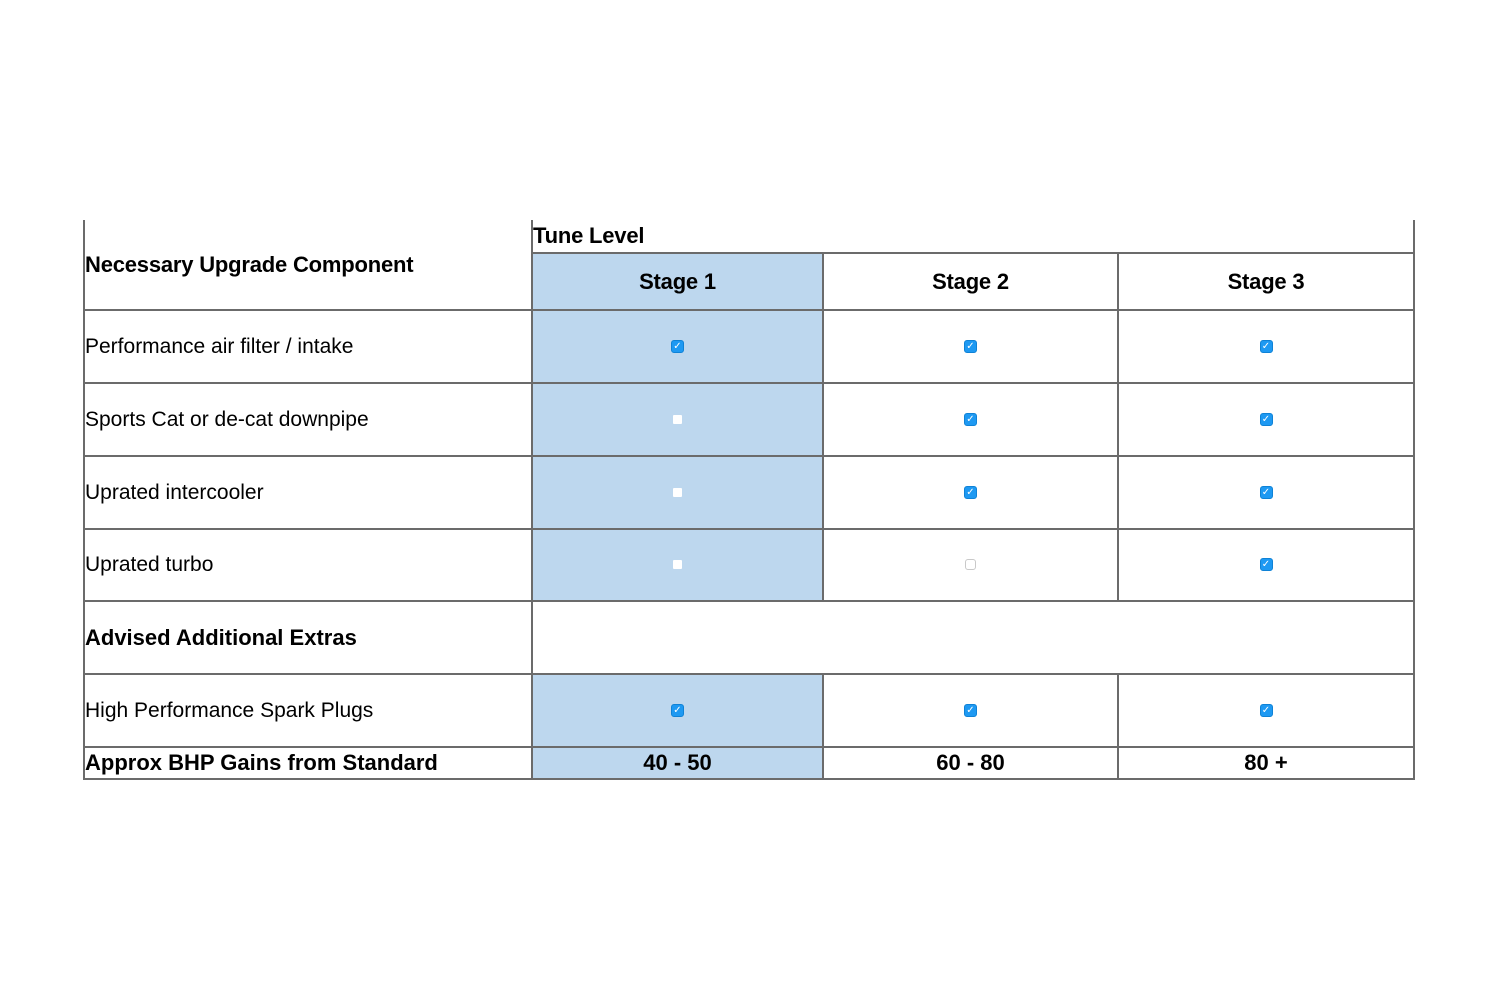 The height and width of the screenshot is (1000, 1500). I want to click on cell-downpipe-stage-2: ✓, so click(970, 419).